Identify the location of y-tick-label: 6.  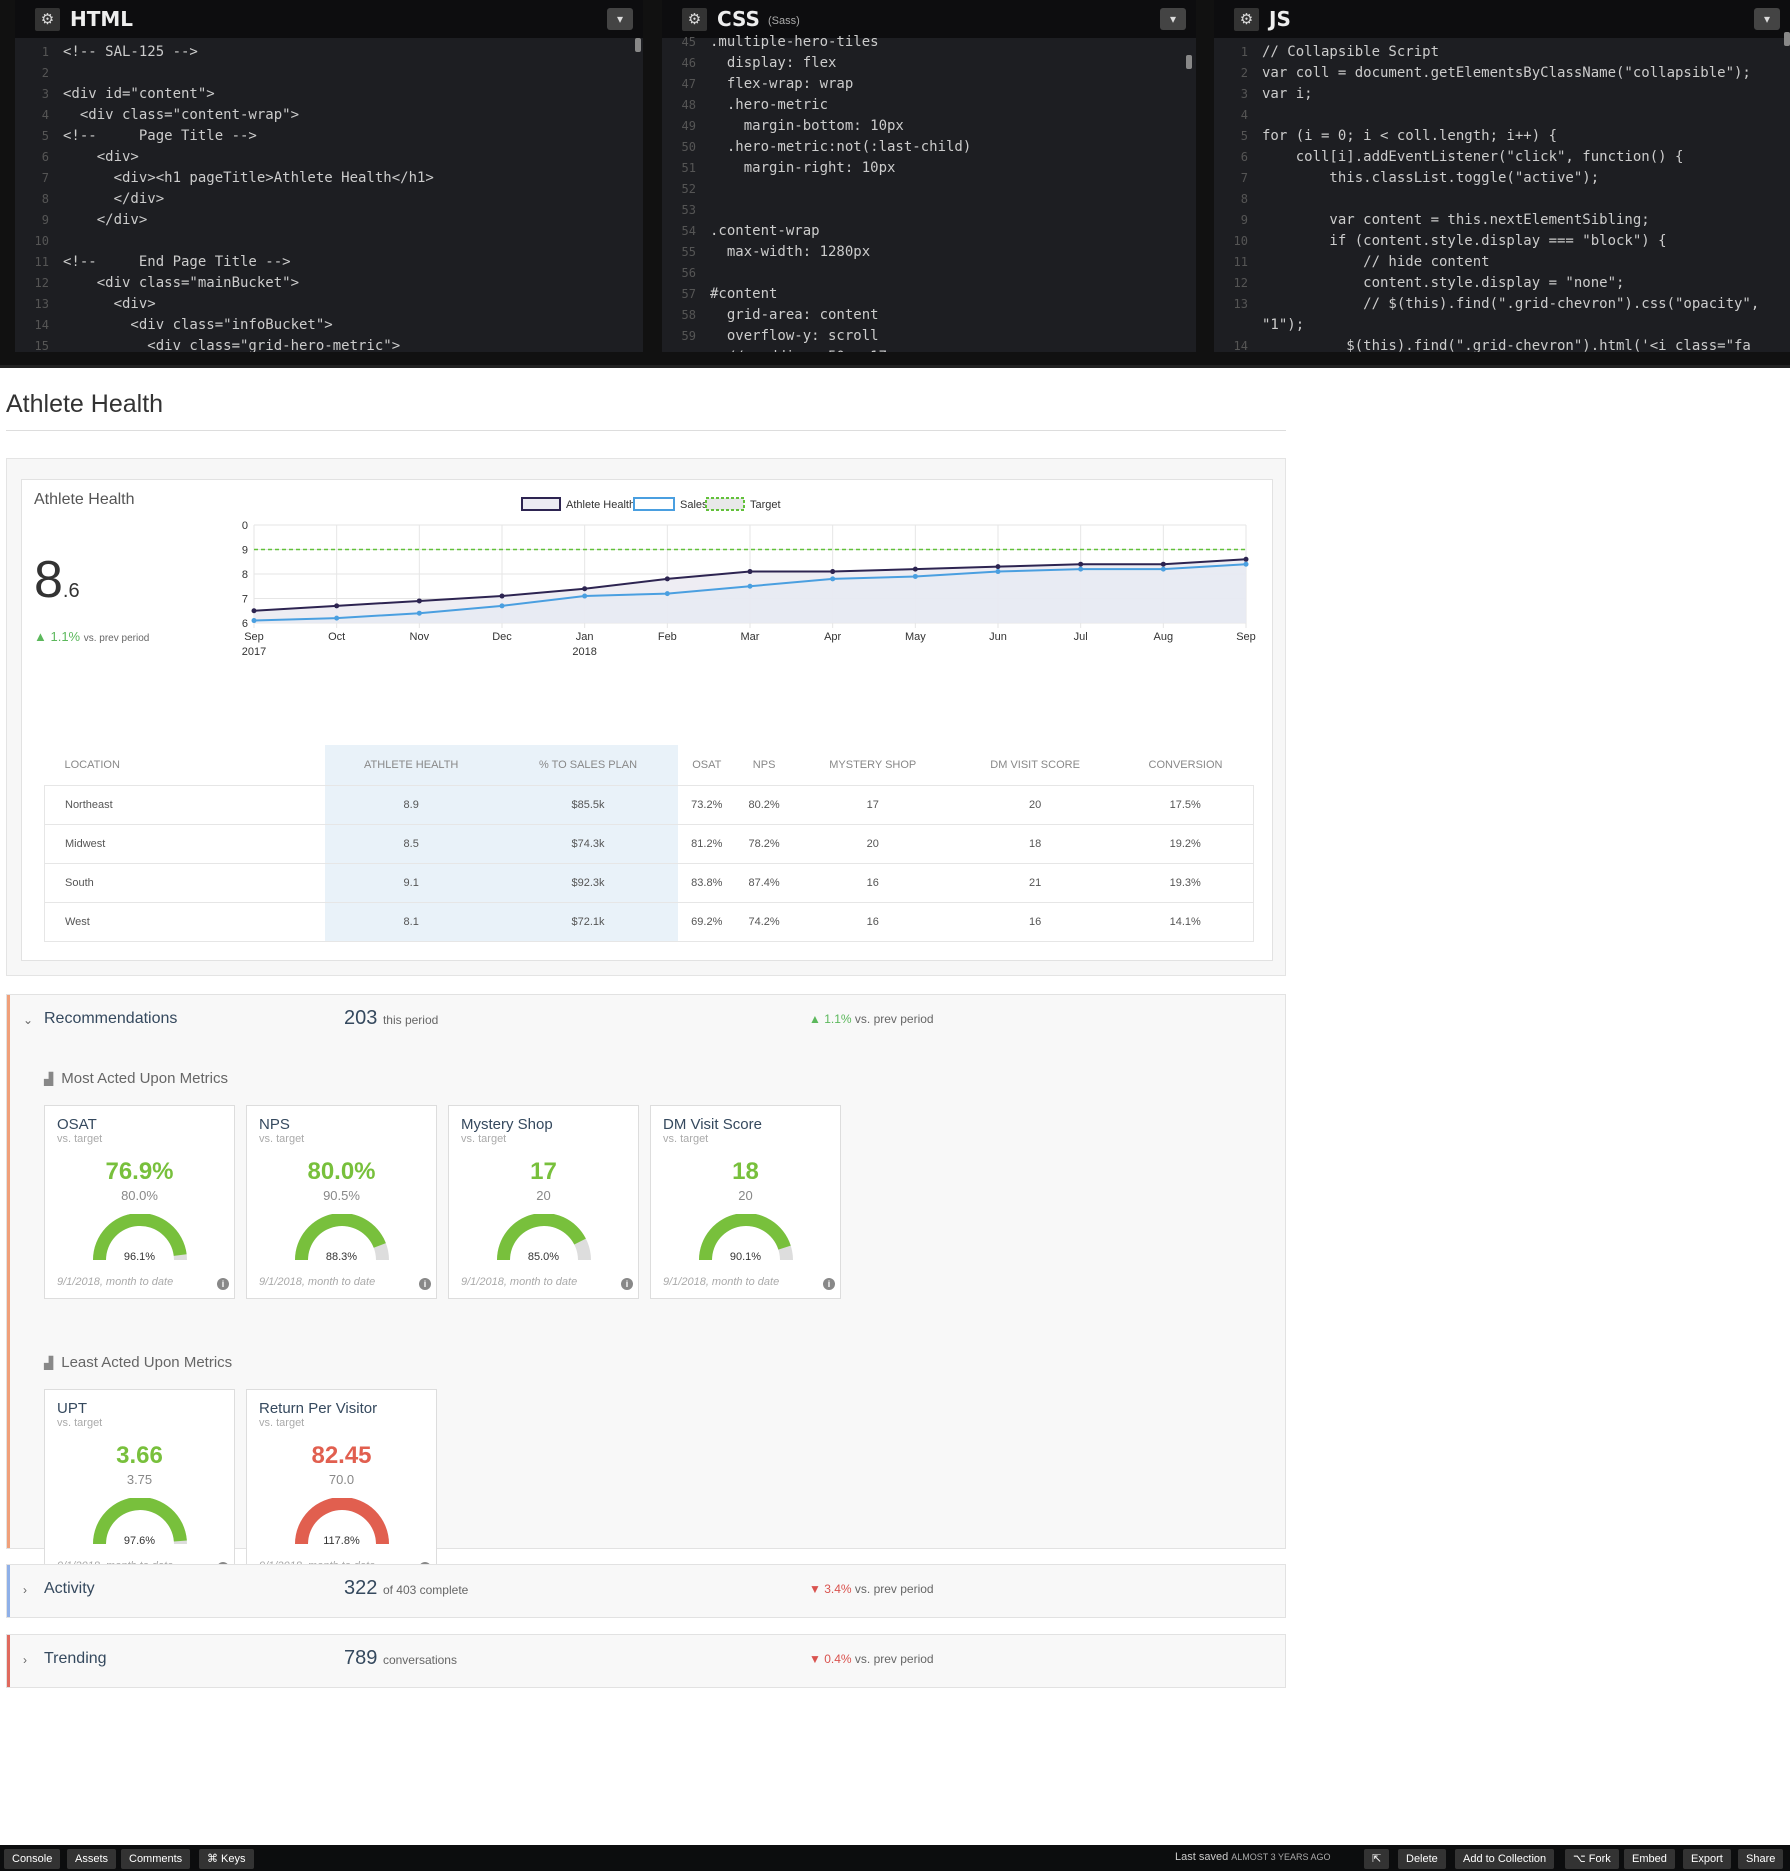
(245, 624).